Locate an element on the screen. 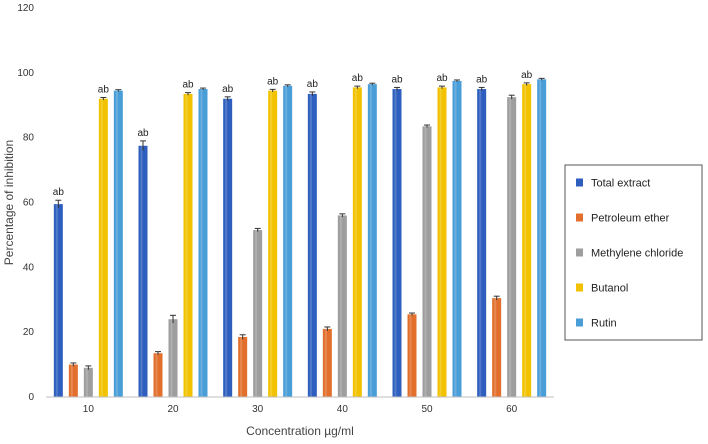 The height and width of the screenshot is (444, 708). x-tick-label: 50 is located at coordinates (427, 409).